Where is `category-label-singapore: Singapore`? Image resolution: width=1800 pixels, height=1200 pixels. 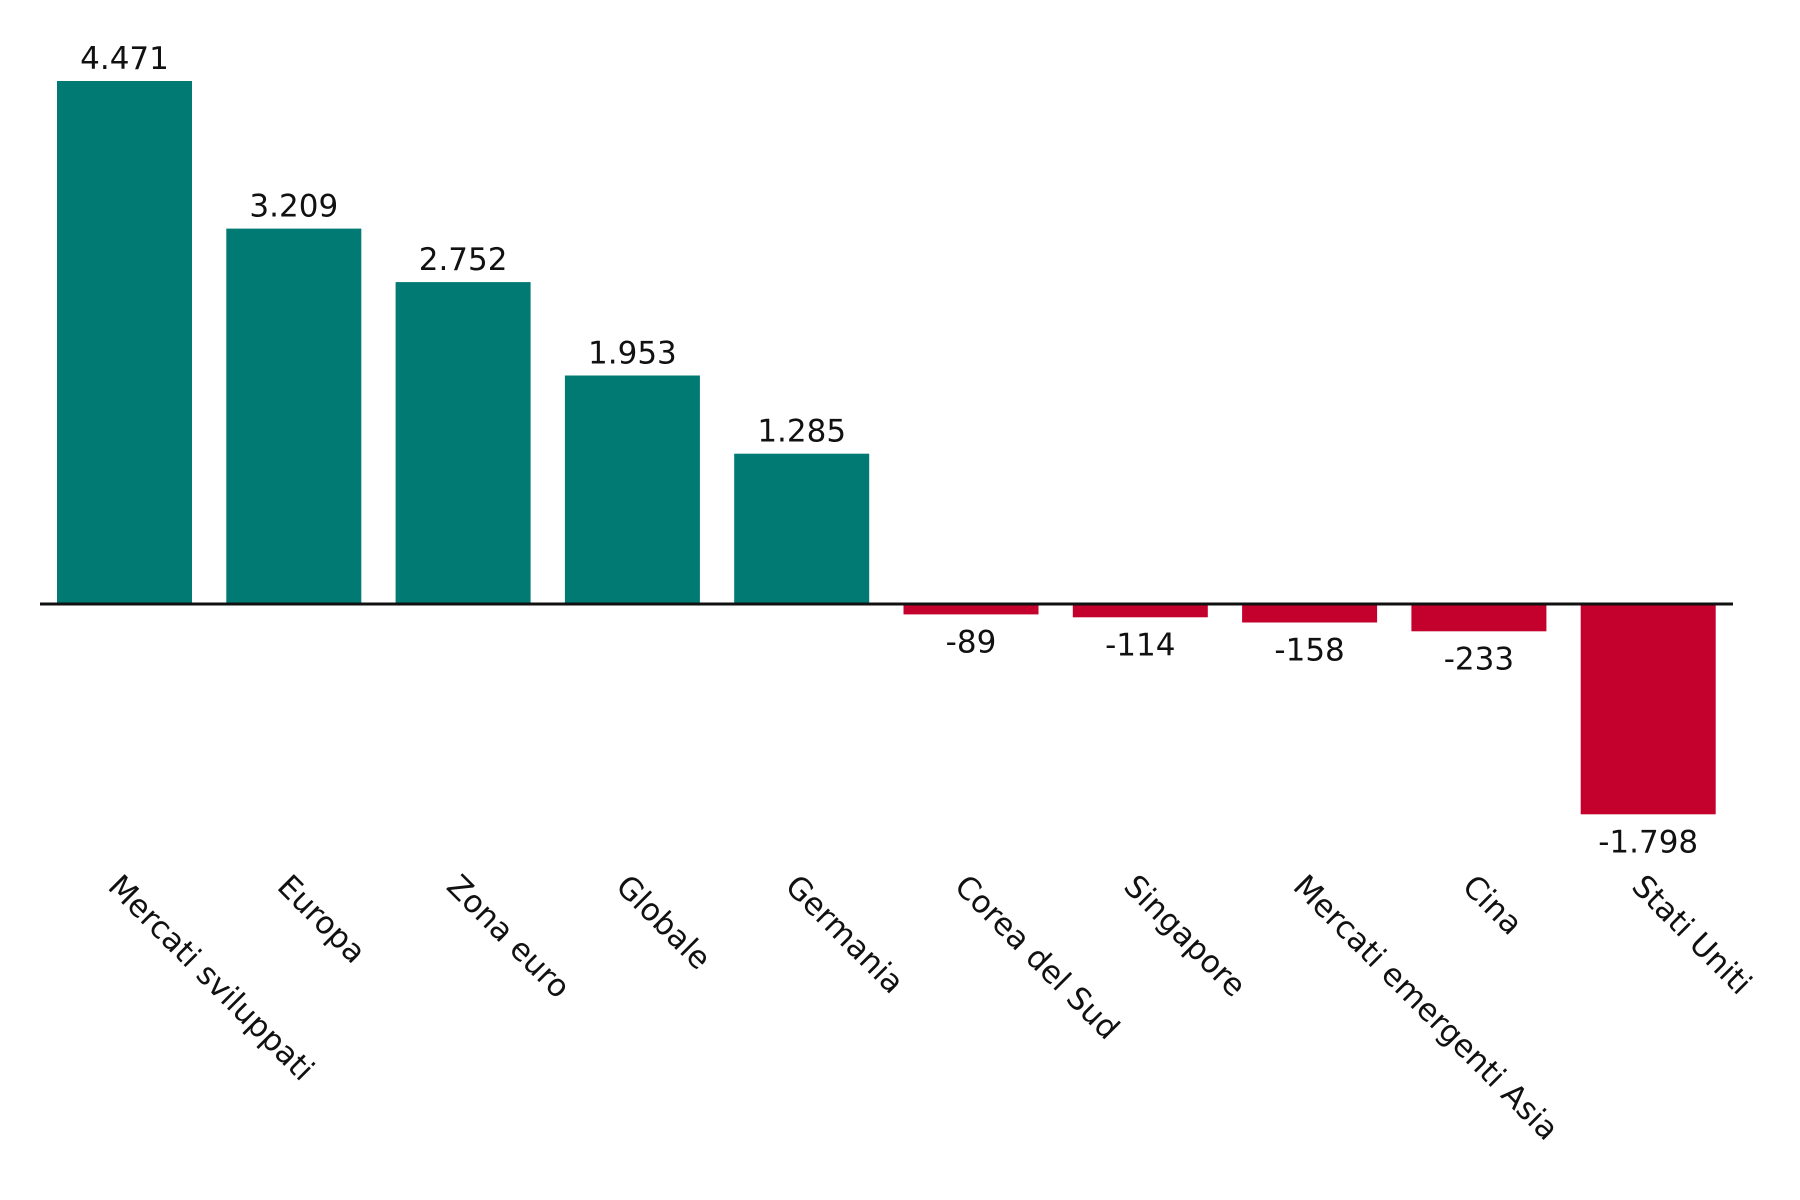 category-label-singapore: Singapore is located at coordinates (1185, 936).